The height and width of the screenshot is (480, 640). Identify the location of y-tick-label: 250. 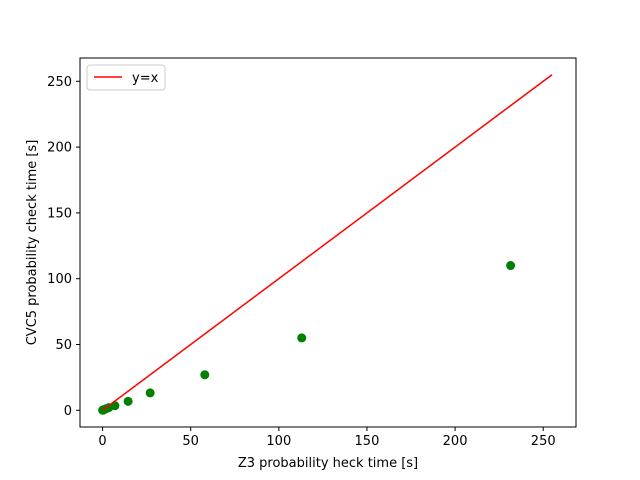
(59, 82).